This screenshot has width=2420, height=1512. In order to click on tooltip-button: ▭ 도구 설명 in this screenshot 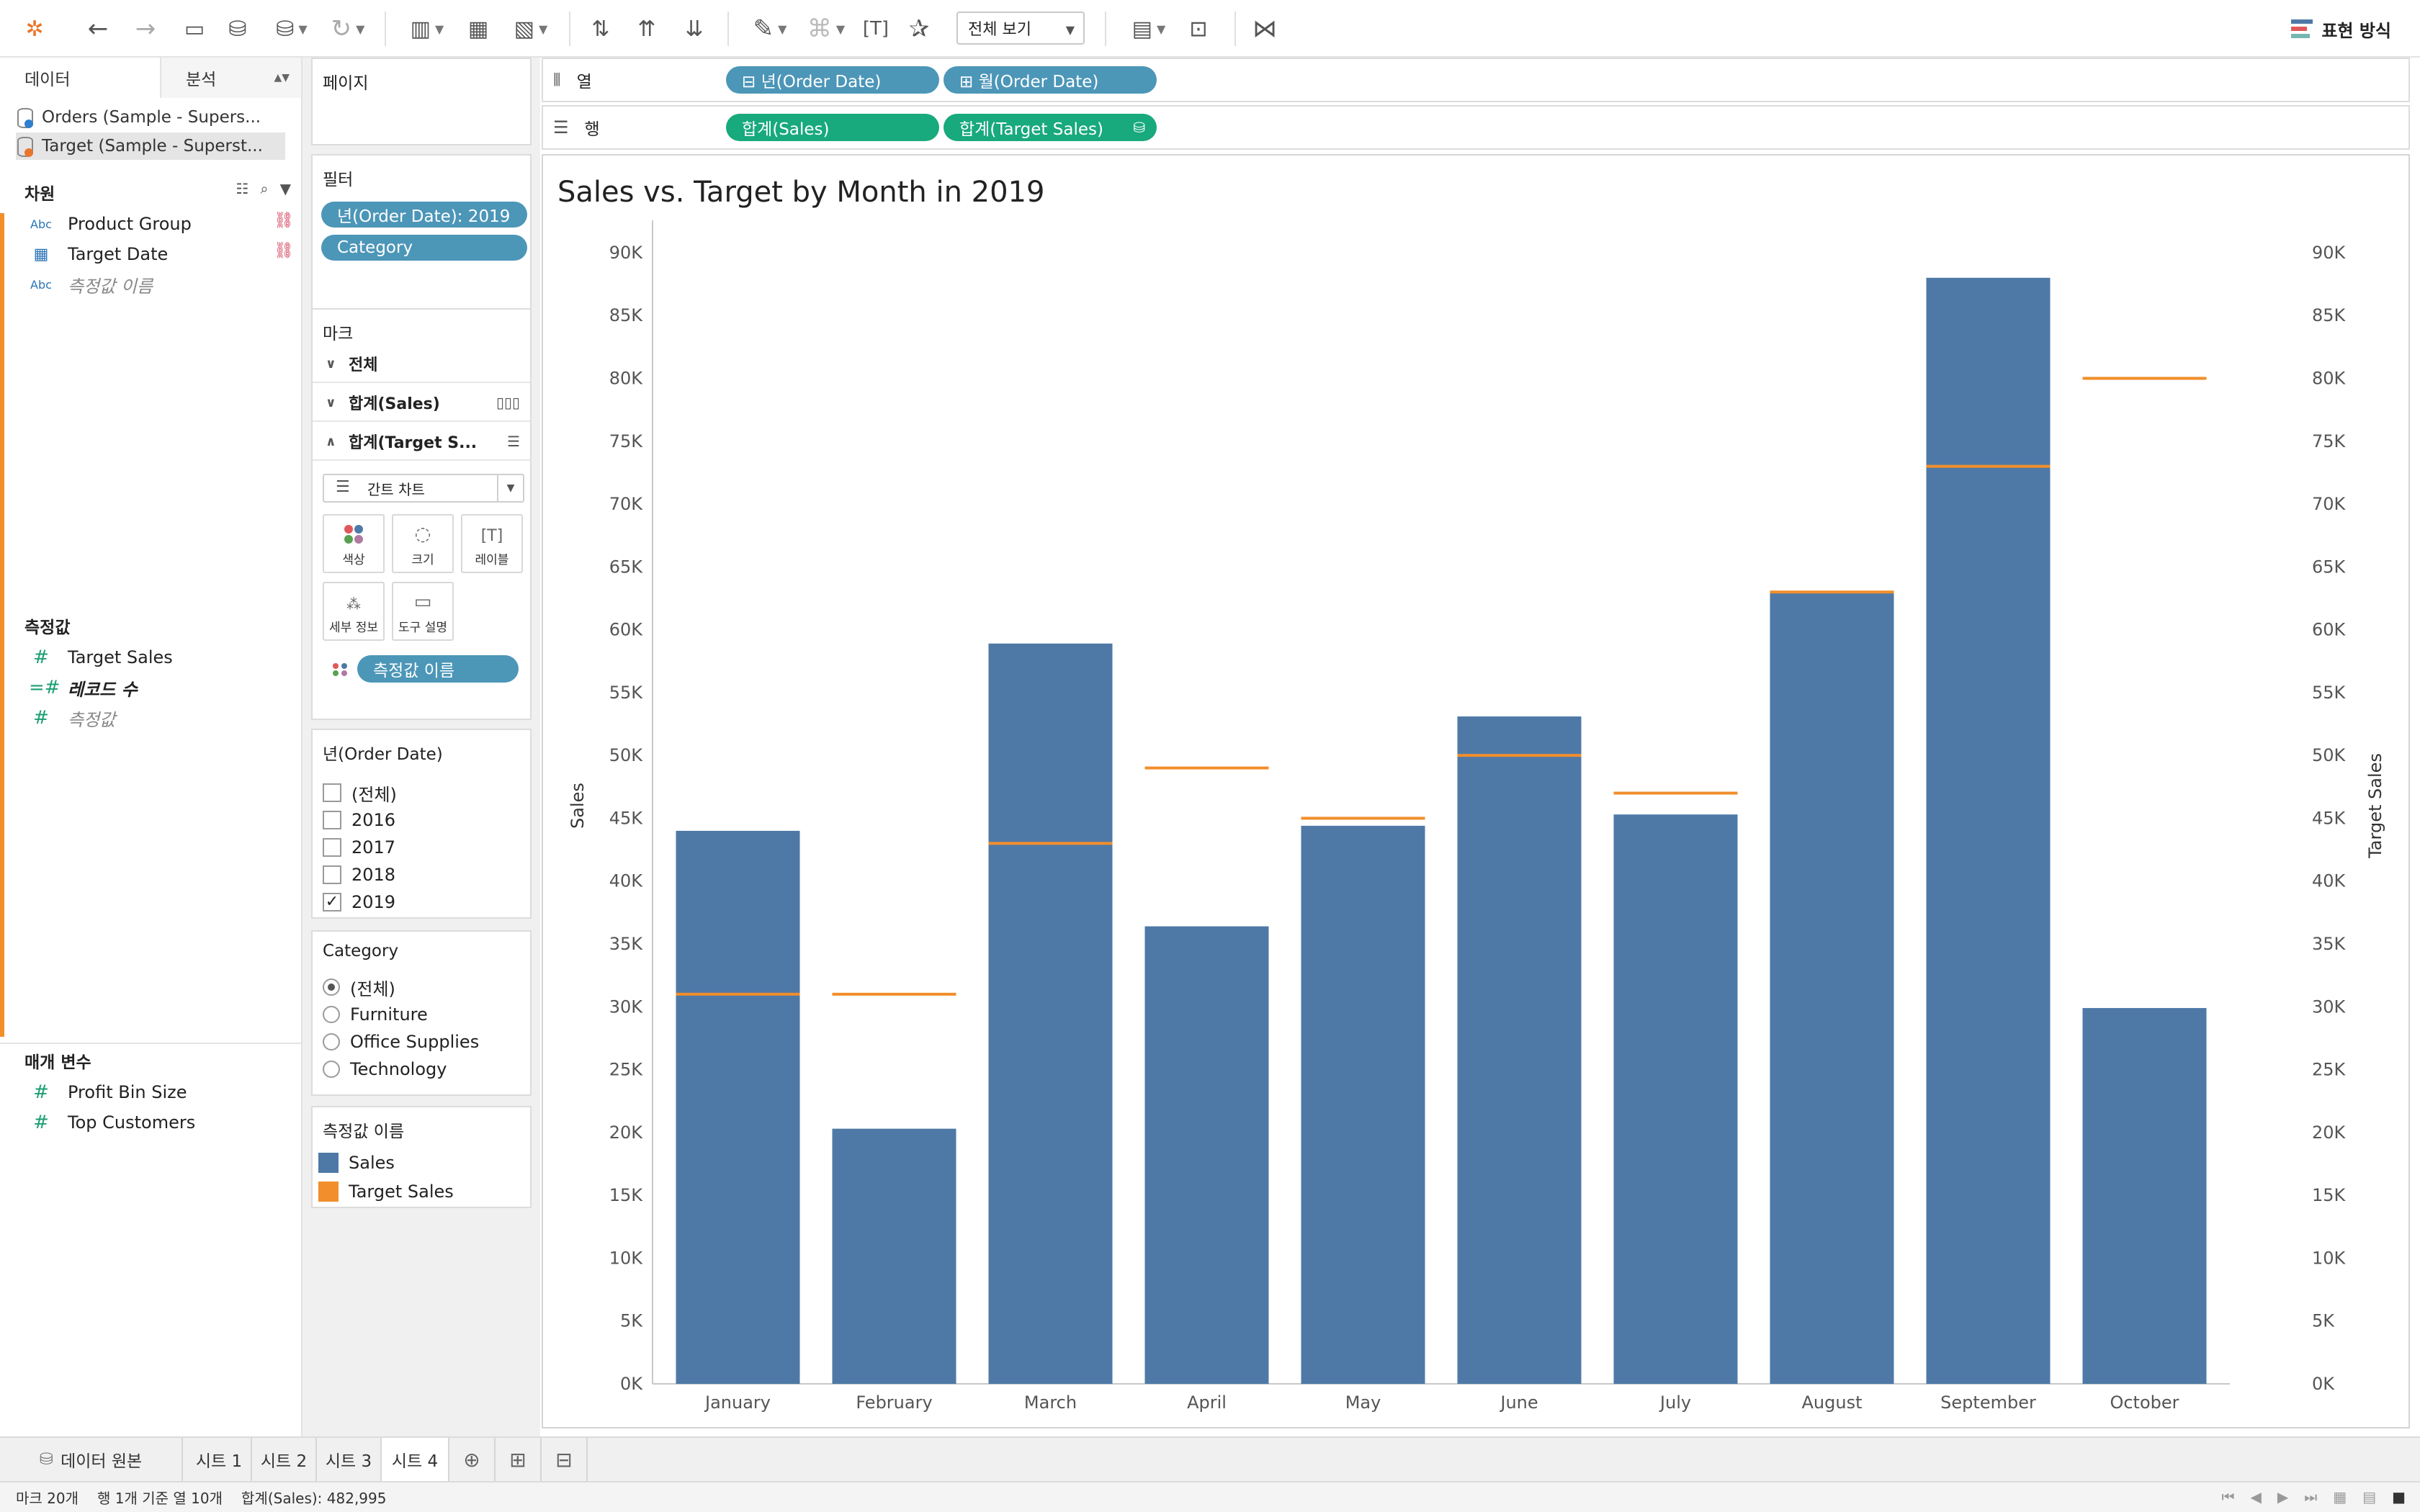, I will do `click(423, 611)`.